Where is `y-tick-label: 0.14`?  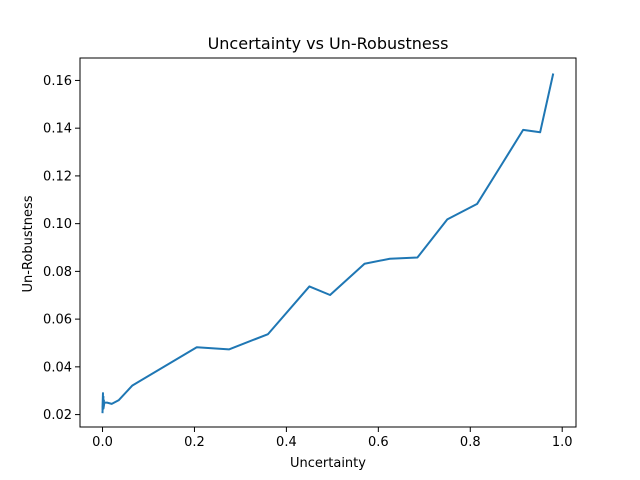 y-tick-label: 0.14 is located at coordinates (57, 129).